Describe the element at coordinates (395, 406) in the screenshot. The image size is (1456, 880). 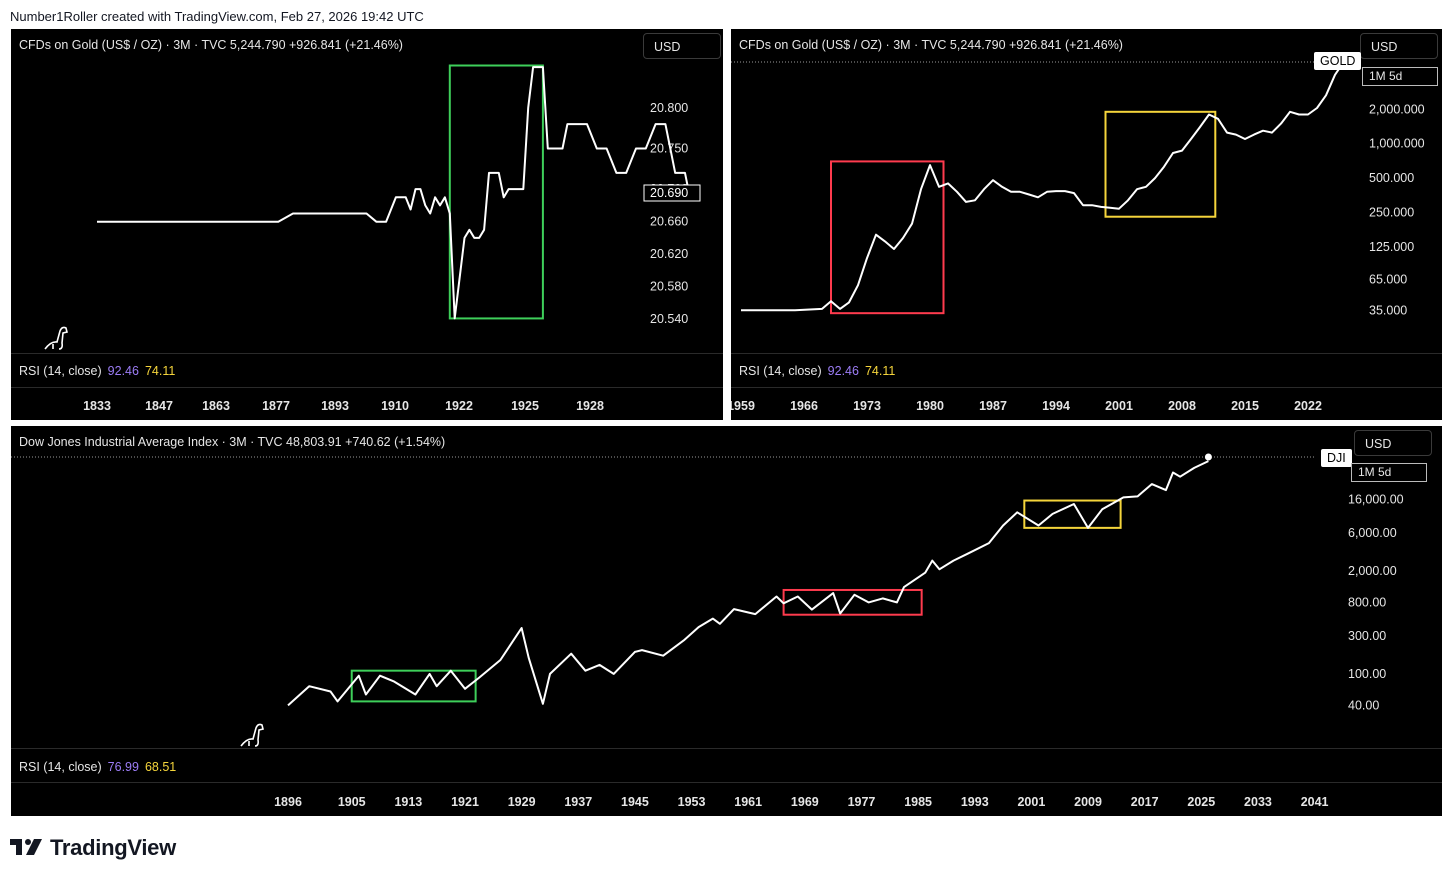
I see `x-tick-label: 1910` at that location.